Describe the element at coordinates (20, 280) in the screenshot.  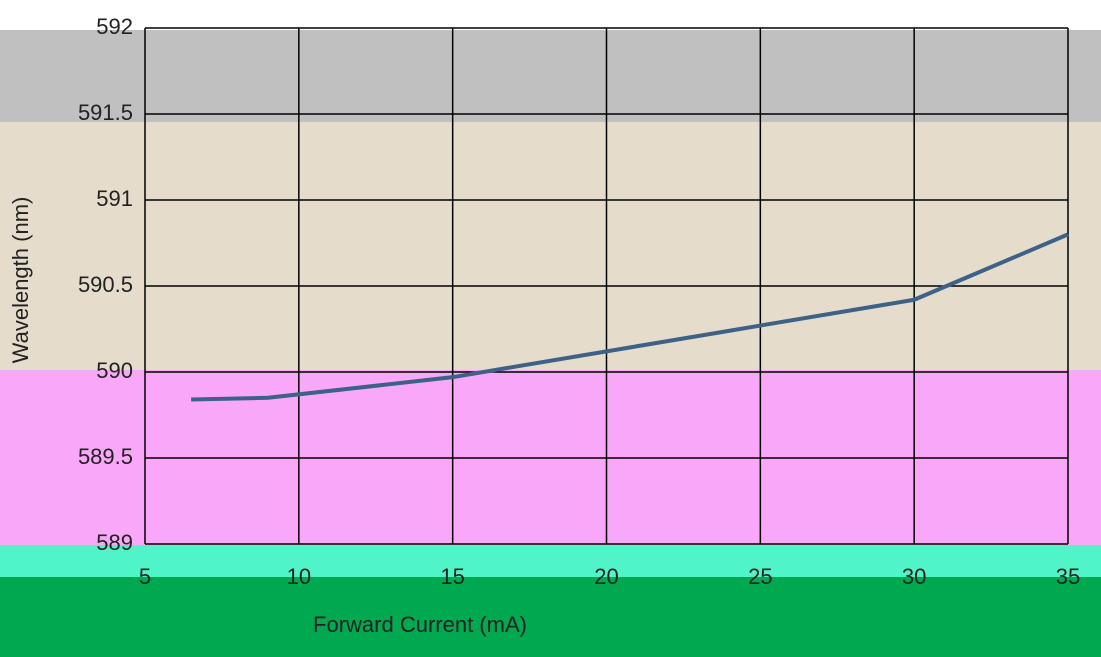
I see `y-axis-label: Wavelength (nm)` at that location.